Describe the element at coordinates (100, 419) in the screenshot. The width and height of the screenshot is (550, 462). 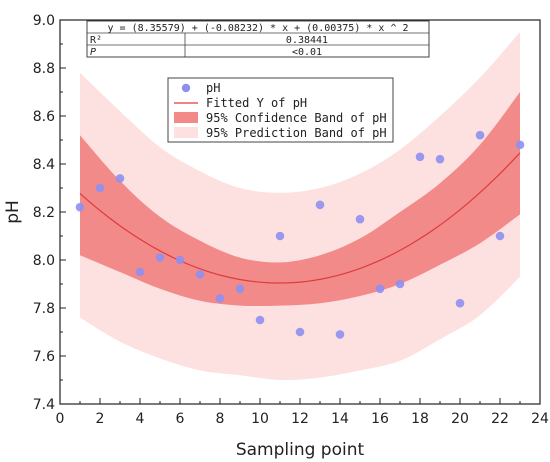
I see `x-tick-label: 2` at that location.